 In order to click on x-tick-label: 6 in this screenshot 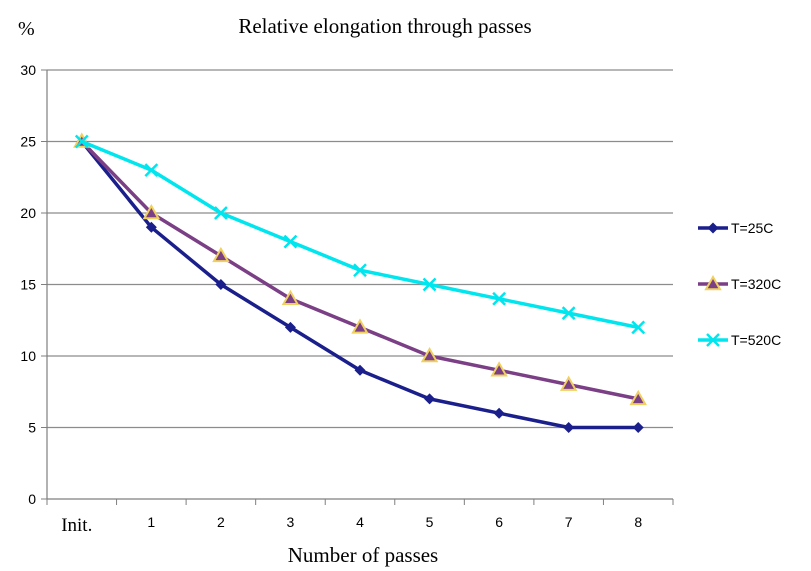, I will do `click(499, 522)`.